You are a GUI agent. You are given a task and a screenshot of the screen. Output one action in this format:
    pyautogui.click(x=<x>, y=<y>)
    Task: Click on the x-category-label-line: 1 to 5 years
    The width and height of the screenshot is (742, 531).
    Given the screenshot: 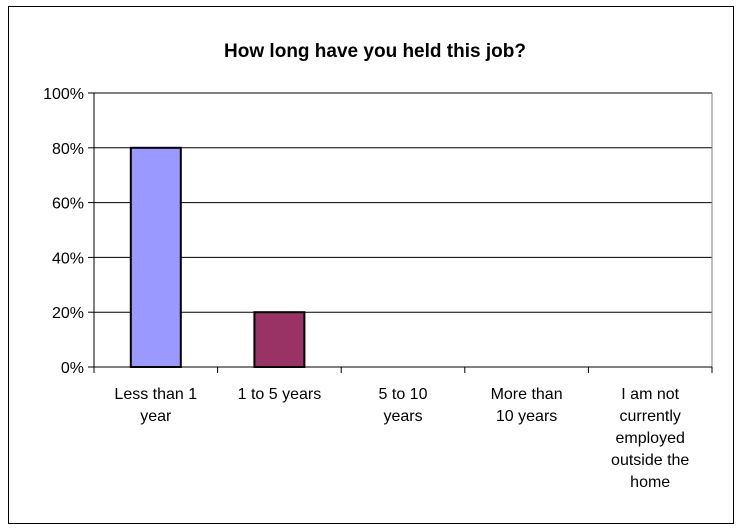 What is the action you would take?
    pyautogui.click(x=280, y=394)
    